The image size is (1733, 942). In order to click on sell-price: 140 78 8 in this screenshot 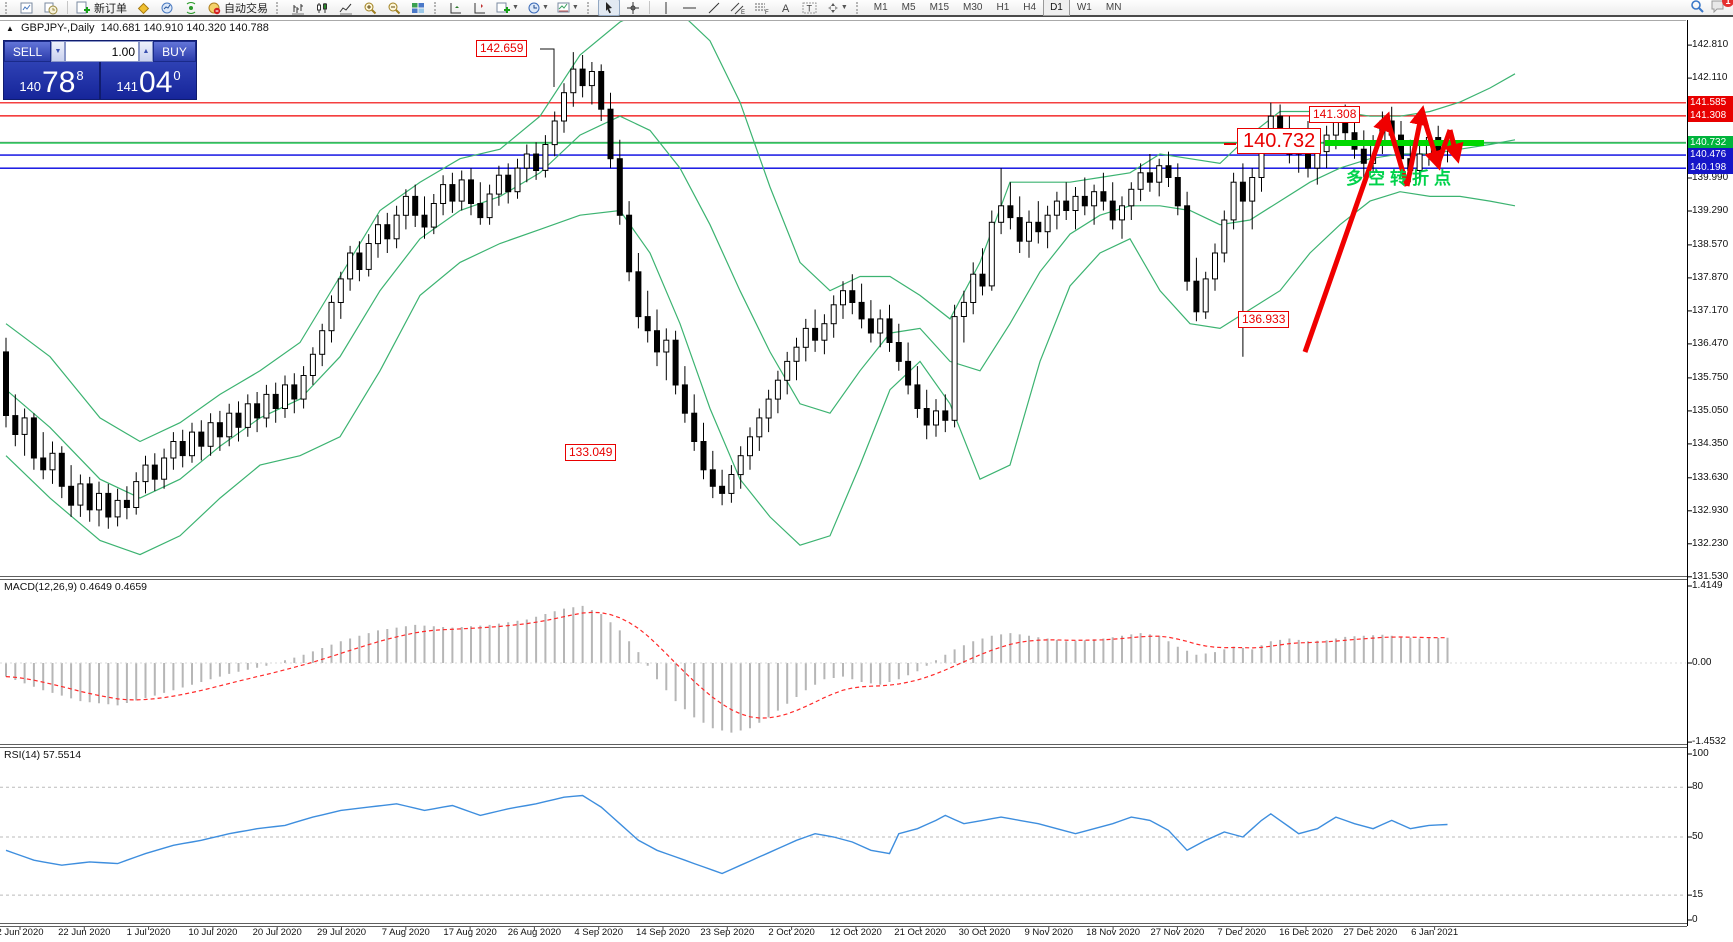, I will do `click(51, 80)`.